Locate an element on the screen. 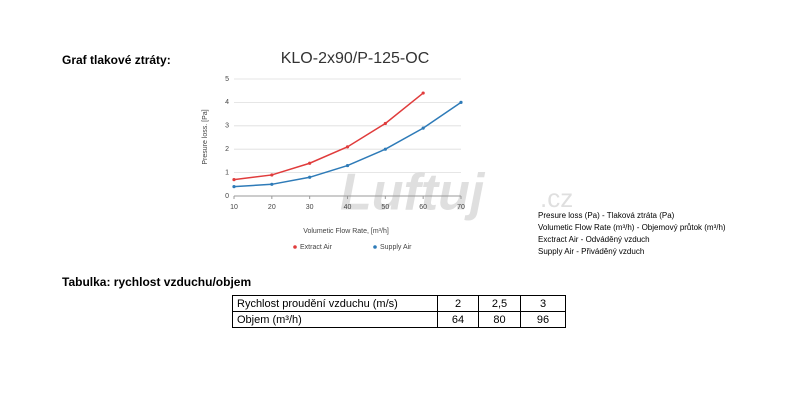 The width and height of the screenshot is (800, 404). cell: 2,5 is located at coordinates (499, 303).